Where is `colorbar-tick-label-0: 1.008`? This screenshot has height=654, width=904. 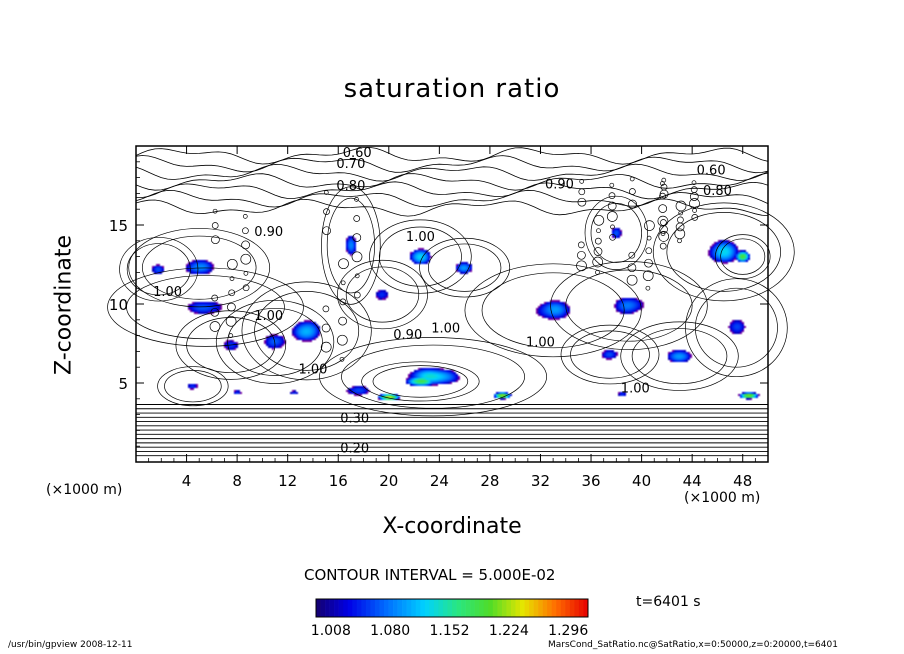 colorbar-tick-label-0: 1.008 is located at coordinates (331, 631).